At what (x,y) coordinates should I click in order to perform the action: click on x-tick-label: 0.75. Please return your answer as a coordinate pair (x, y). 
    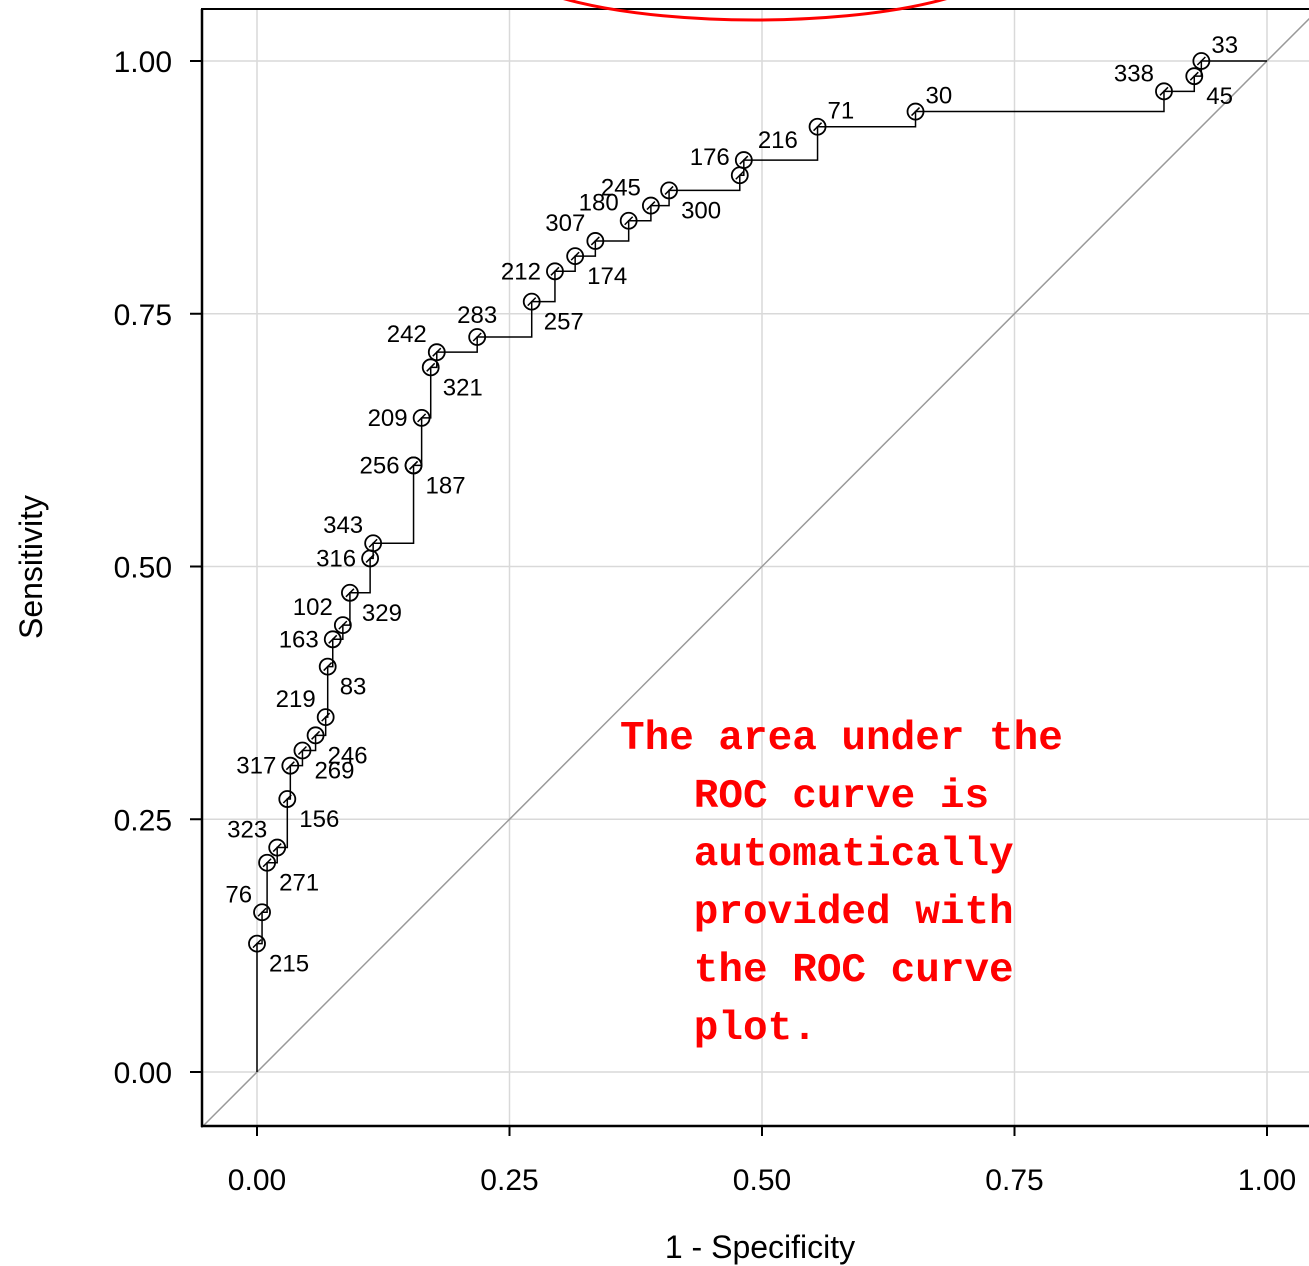
    Looking at the image, I should click on (1014, 1180).